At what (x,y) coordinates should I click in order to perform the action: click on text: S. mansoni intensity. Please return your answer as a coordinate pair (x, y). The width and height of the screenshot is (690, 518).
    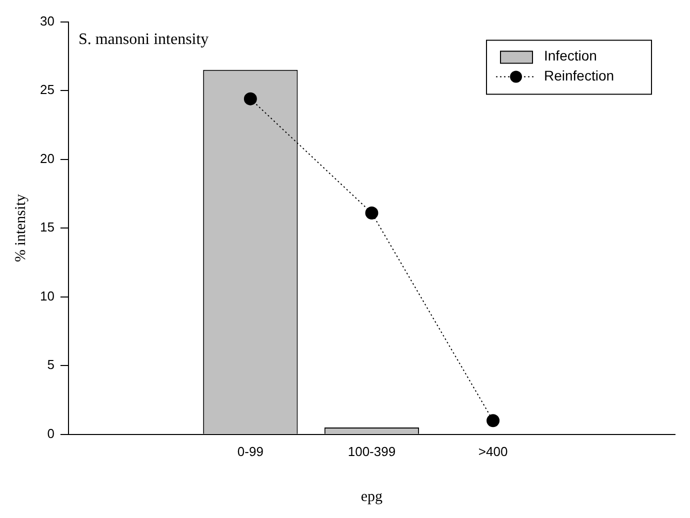
    Looking at the image, I should click on (143, 39).